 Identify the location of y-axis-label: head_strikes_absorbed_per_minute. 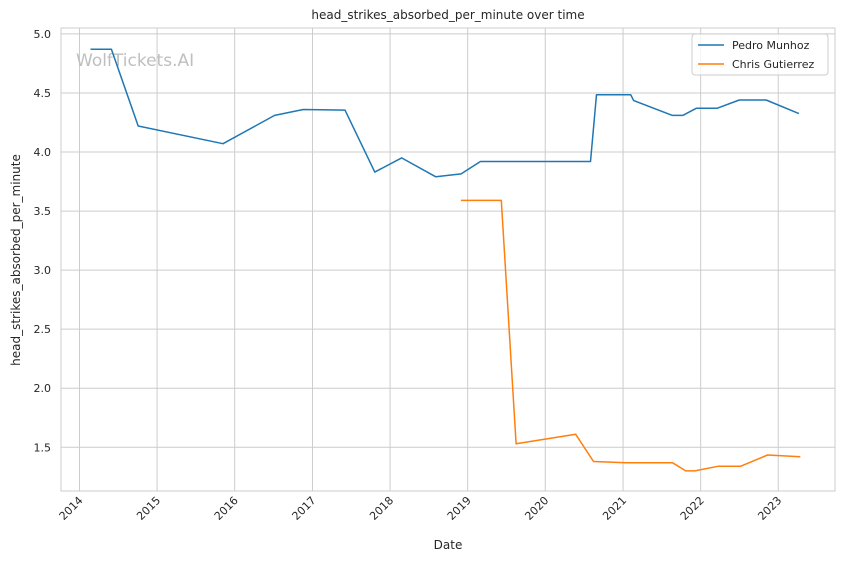
(16, 260).